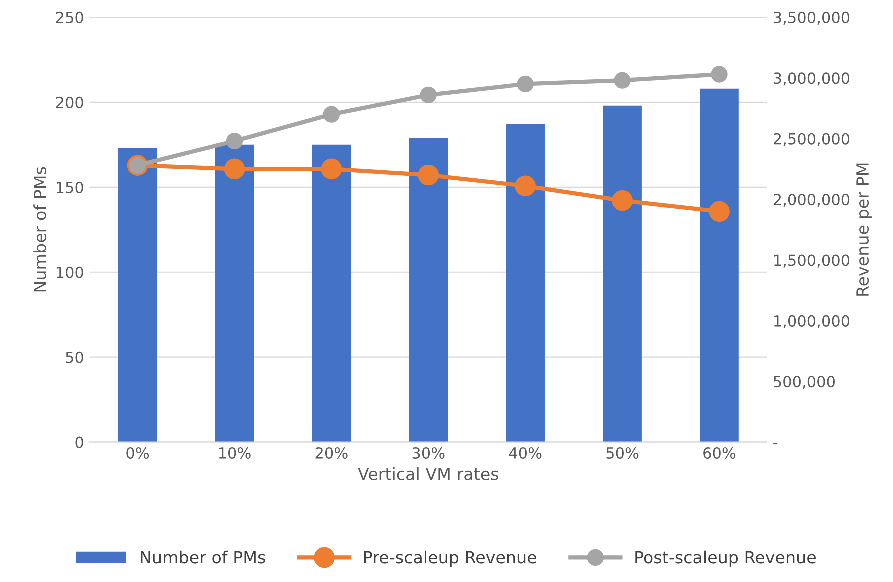 The width and height of the screenshot is (893, 582). I want to click on legend-label: Post-scaleup Revenue, so click(726, 558).